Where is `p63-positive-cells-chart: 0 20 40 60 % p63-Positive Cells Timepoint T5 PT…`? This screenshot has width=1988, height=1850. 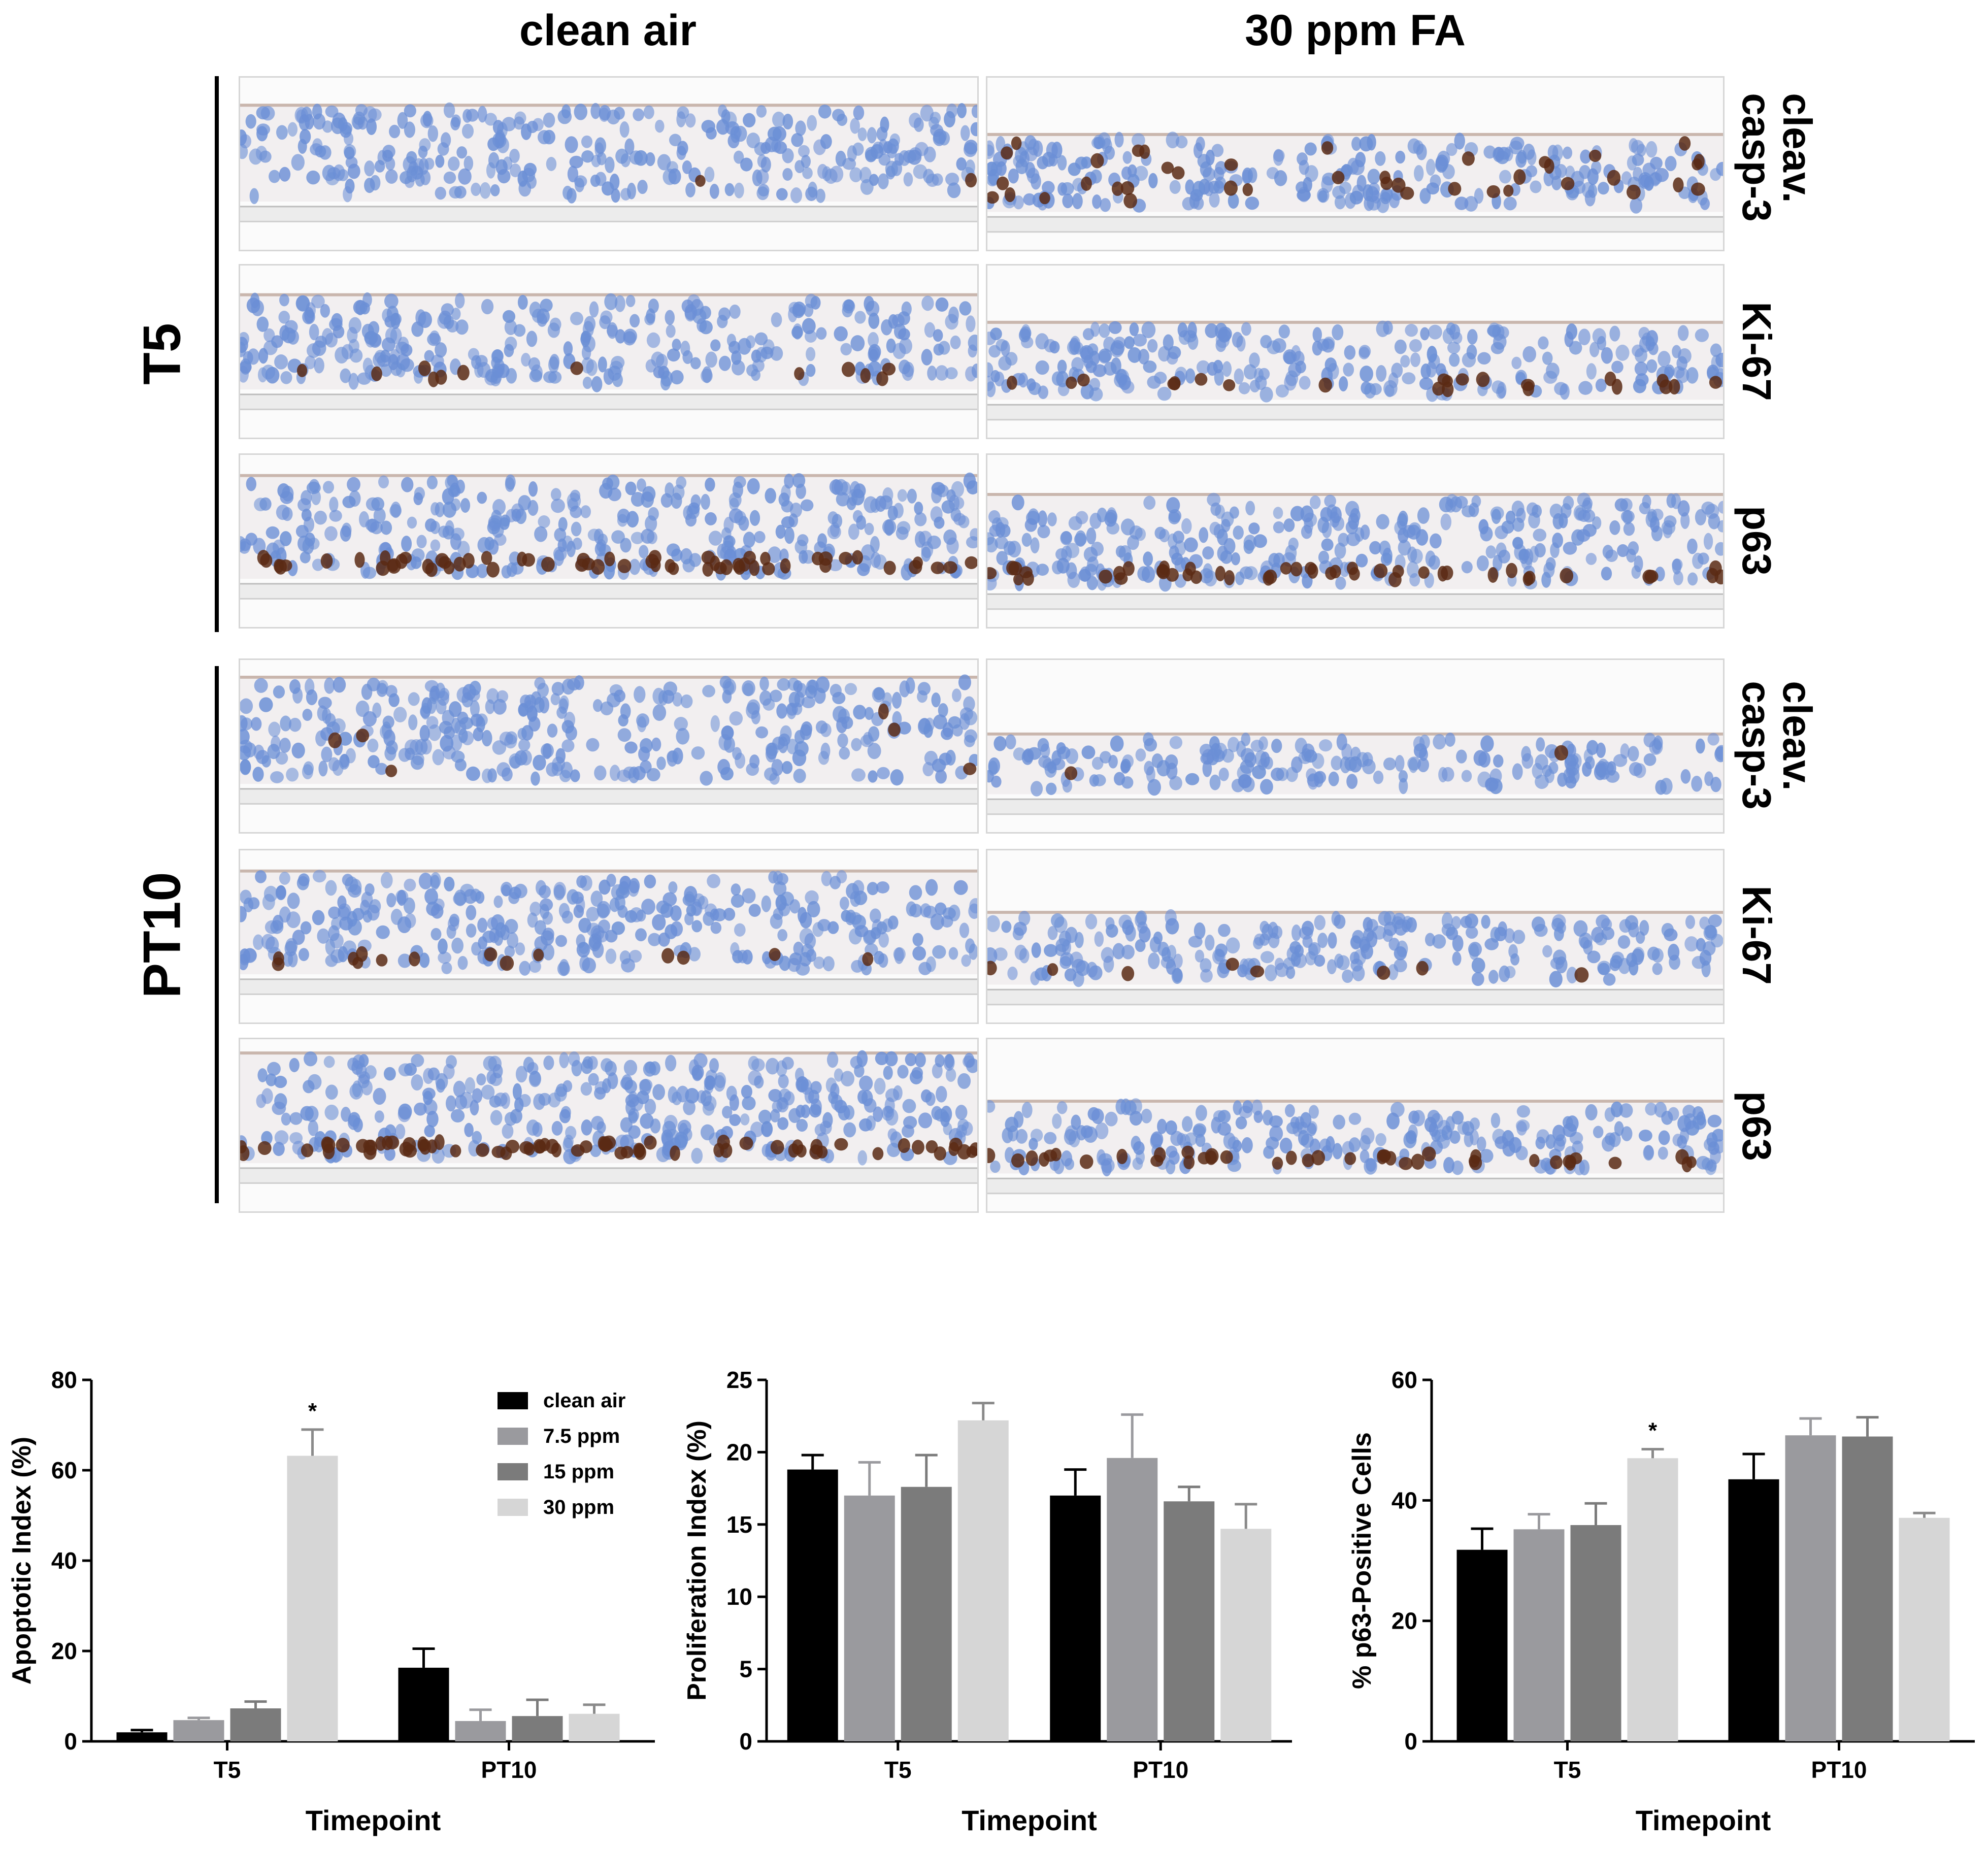 p63-positive-cells-chart: 0 20 40 60 % p63-Positive Cells Timepoint T5 PT… is located at coordinates (1661, 1601).